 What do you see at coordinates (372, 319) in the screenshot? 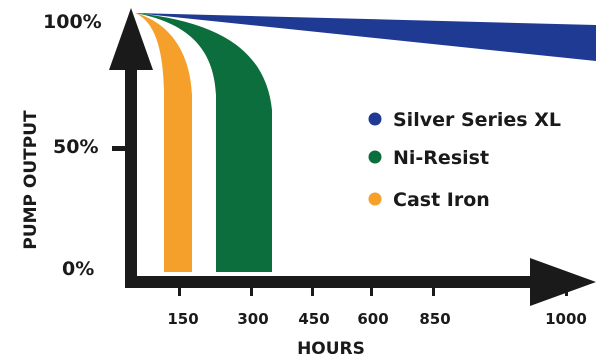
I see `x-tick-label-600: 600` at bounding box center [372, 319].